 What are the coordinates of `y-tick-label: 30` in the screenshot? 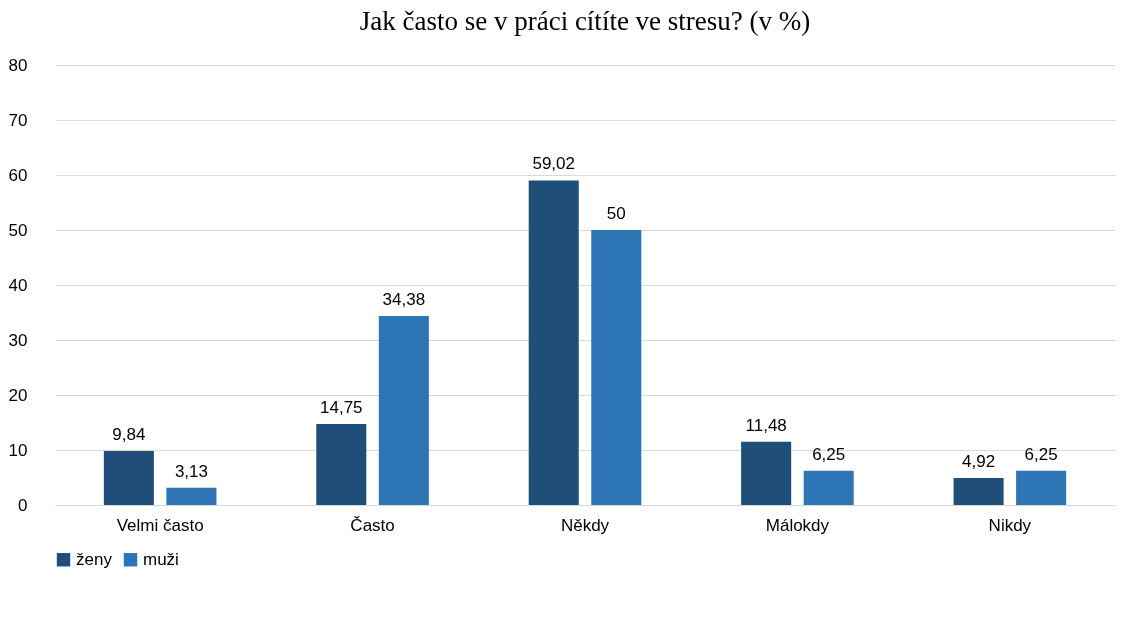 It's located at (18, 340).